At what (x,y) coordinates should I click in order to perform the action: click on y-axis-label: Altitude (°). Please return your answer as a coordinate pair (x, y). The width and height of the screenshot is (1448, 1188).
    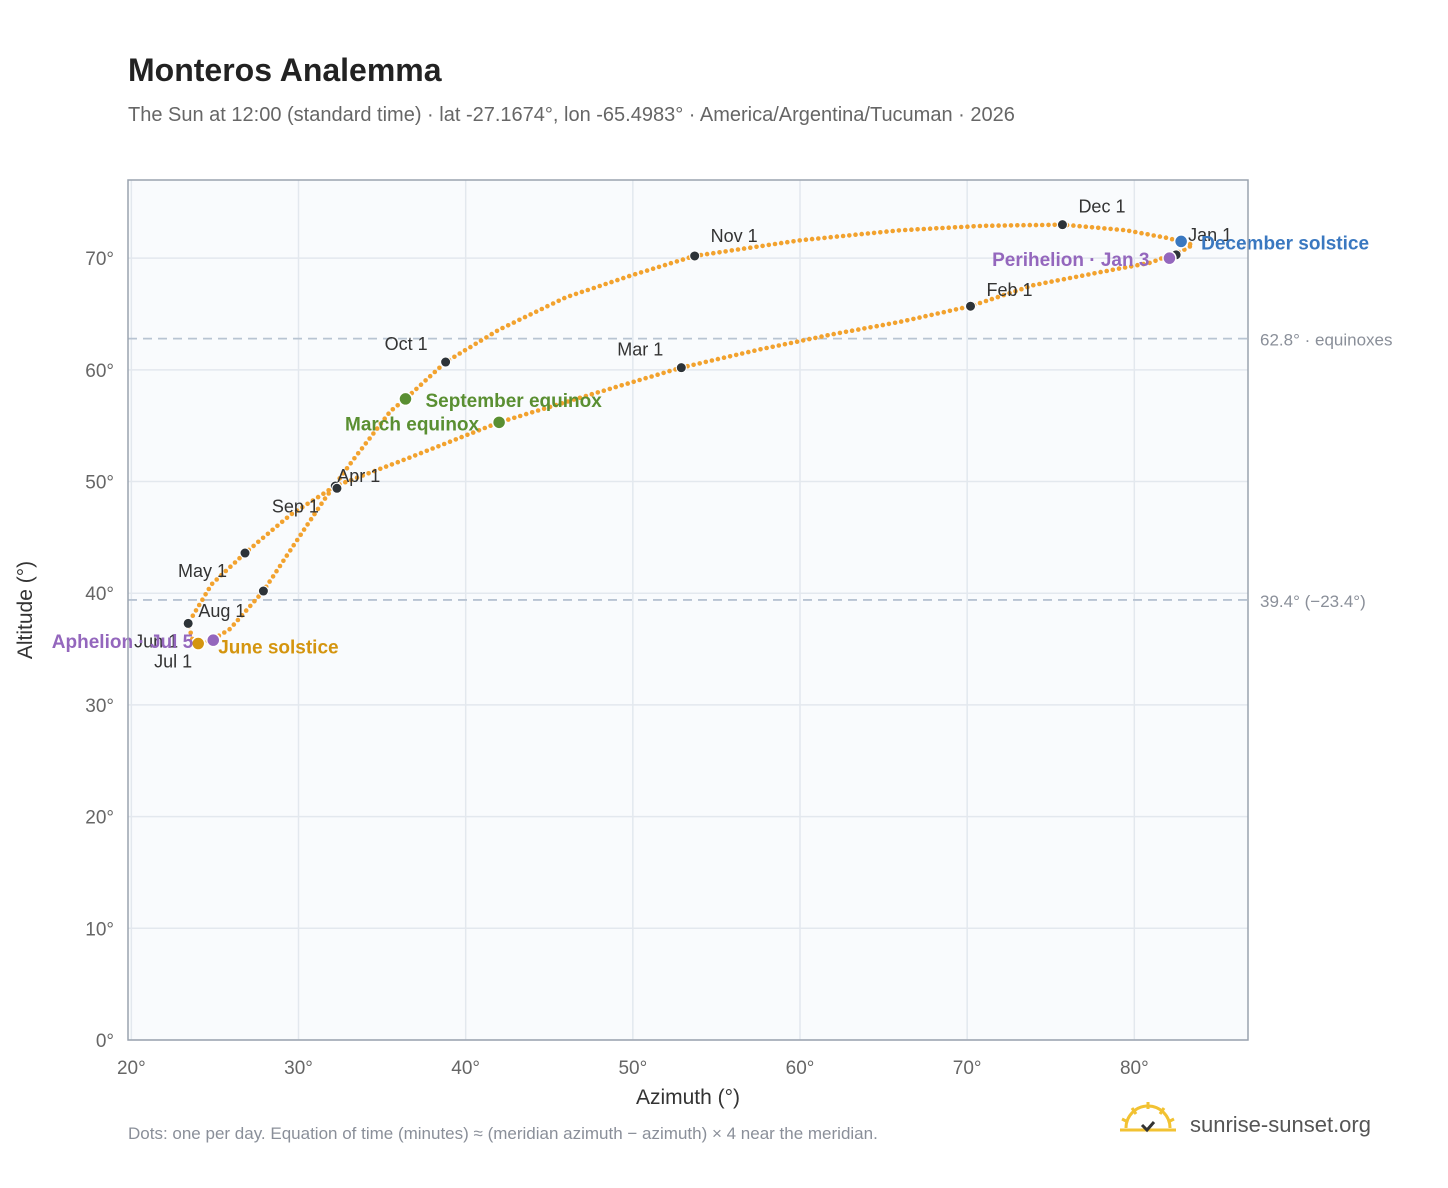
    Looking at the image, I should click on (25, 610).